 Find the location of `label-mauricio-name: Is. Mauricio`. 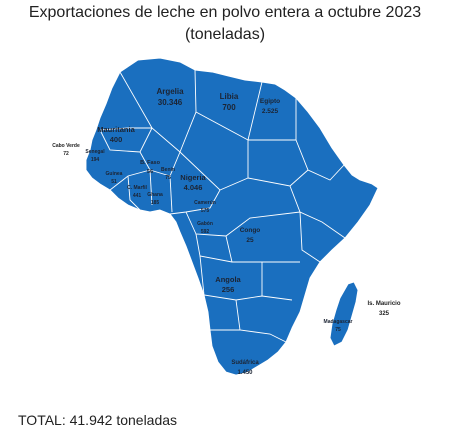

label-mauricio-name: Is. Mauricio is located at coordinates (383, 304).